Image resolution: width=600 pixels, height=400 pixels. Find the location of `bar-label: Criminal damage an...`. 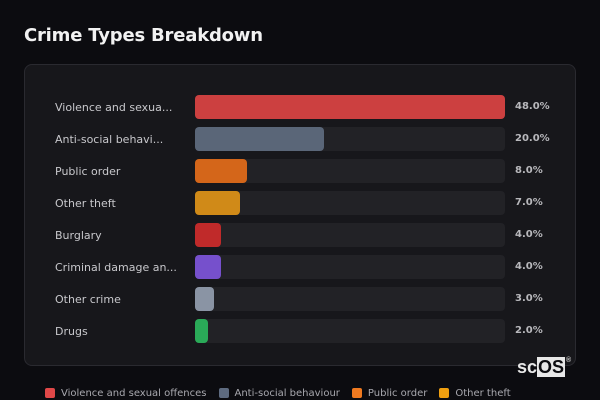

bar-label: Criminal damage an... is located at coordinates (116, 267).